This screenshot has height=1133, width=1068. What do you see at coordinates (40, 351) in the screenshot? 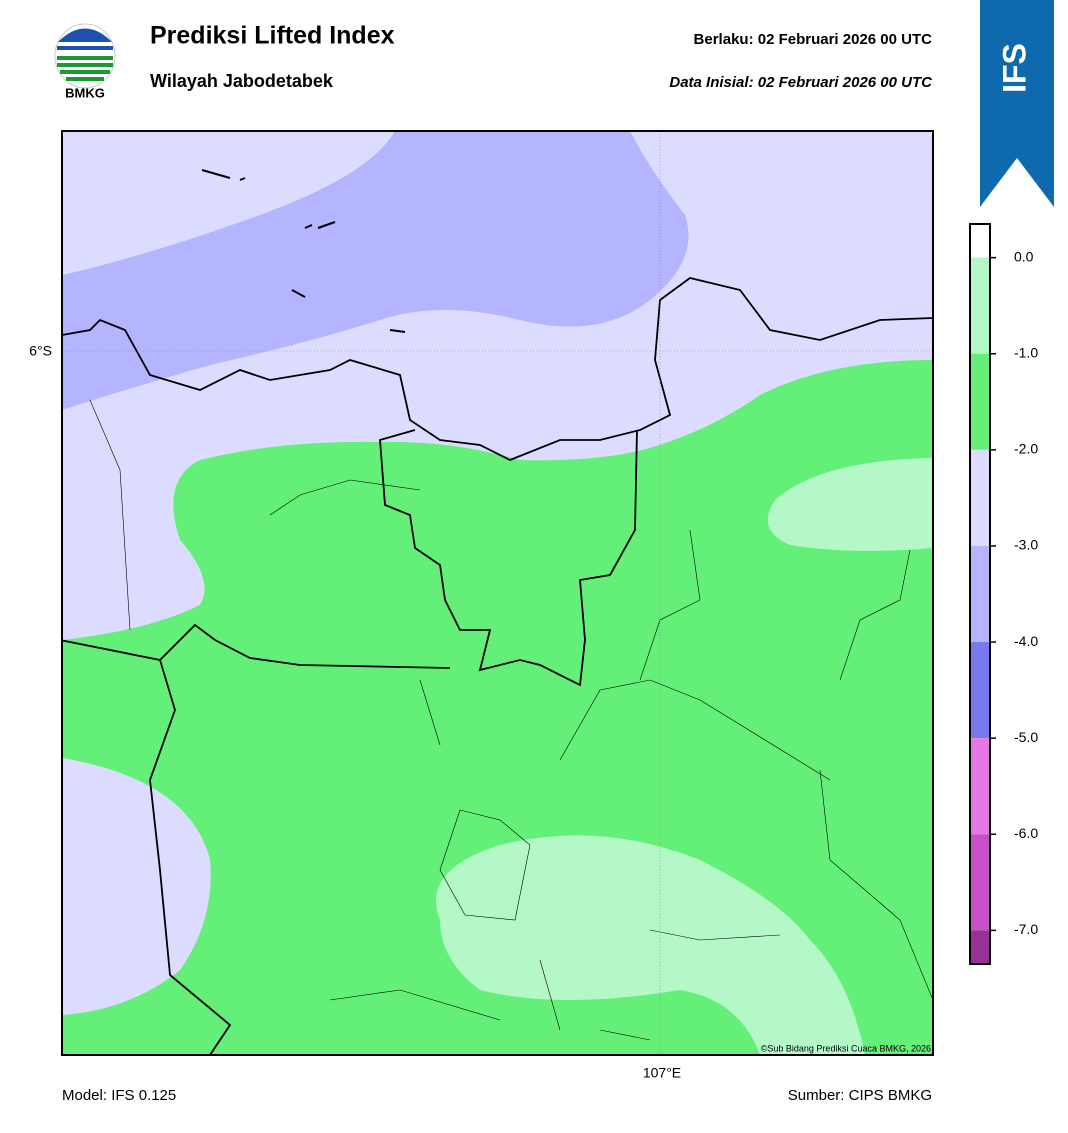
I see `lat-label: 6°S` at bounding box center [40, 351].